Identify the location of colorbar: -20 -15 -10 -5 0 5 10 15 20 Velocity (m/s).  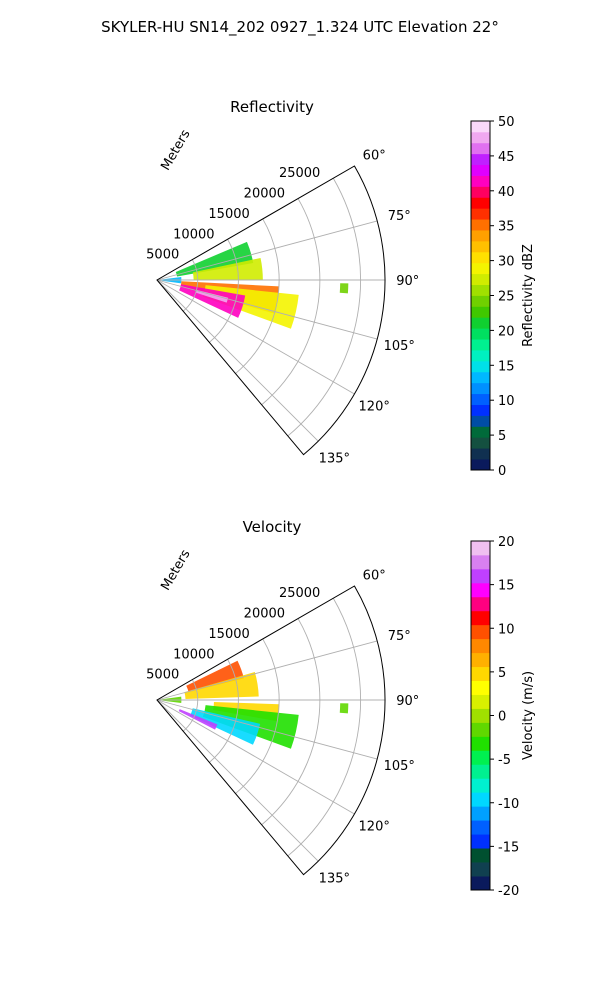
(503, 717).